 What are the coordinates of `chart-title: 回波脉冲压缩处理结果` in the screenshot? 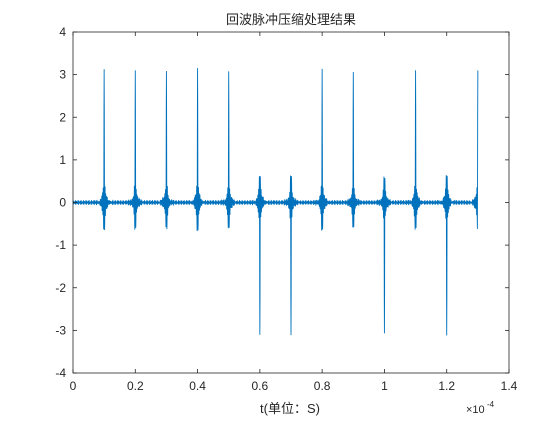 It's located at (291, 19).